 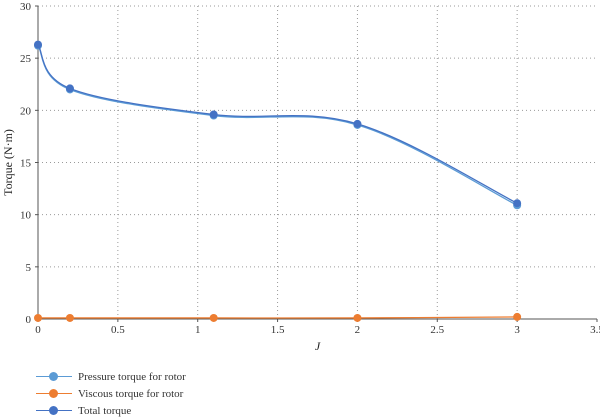 I want to click on legend-marker-pressure, so click(x=54, y=376).